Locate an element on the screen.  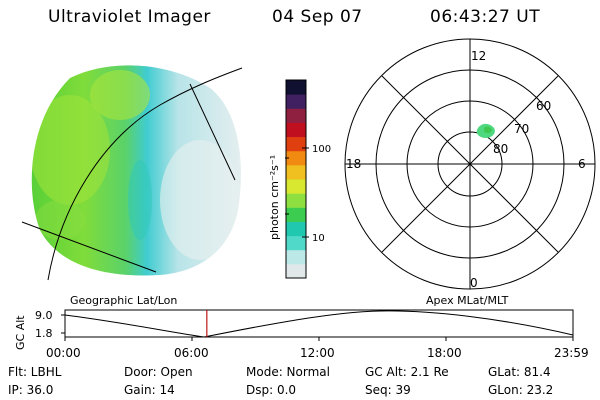
colorbar-tick-10: 10 is located at coordinates (318, 238).